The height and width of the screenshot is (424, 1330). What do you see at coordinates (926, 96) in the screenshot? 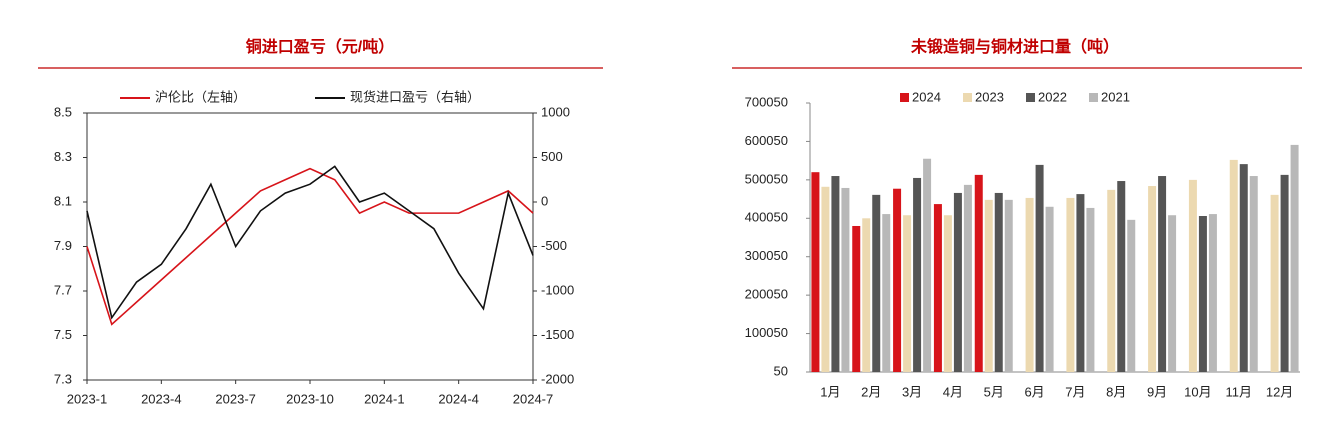
I see `legend-label: 2024` at bounding box center [926, 96].